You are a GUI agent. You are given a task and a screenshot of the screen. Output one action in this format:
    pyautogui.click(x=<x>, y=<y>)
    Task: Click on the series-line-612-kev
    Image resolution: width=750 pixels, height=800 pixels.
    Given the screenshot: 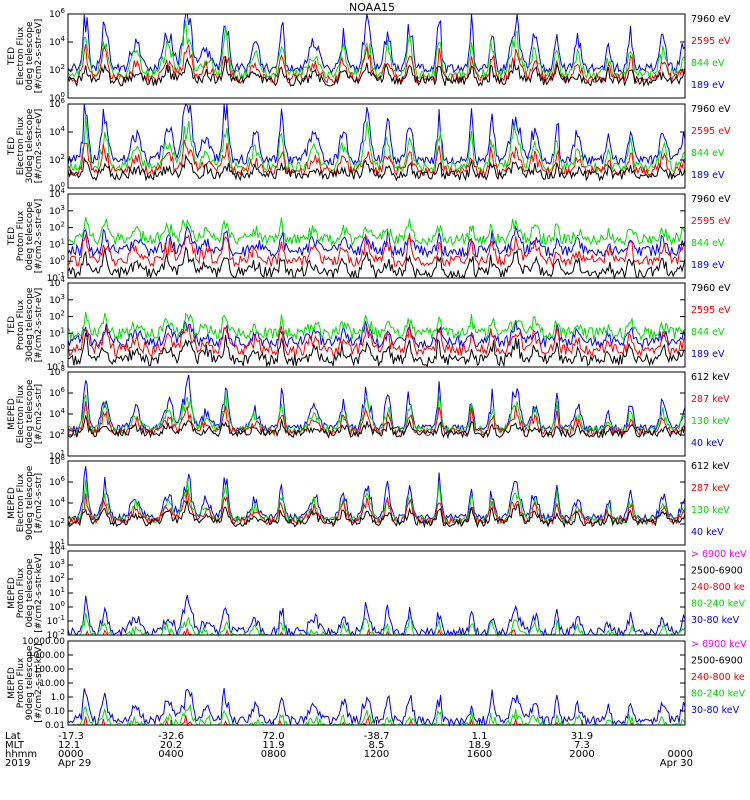 What is the action you would take?
    pyautogui.click(x=376, y=427)
    